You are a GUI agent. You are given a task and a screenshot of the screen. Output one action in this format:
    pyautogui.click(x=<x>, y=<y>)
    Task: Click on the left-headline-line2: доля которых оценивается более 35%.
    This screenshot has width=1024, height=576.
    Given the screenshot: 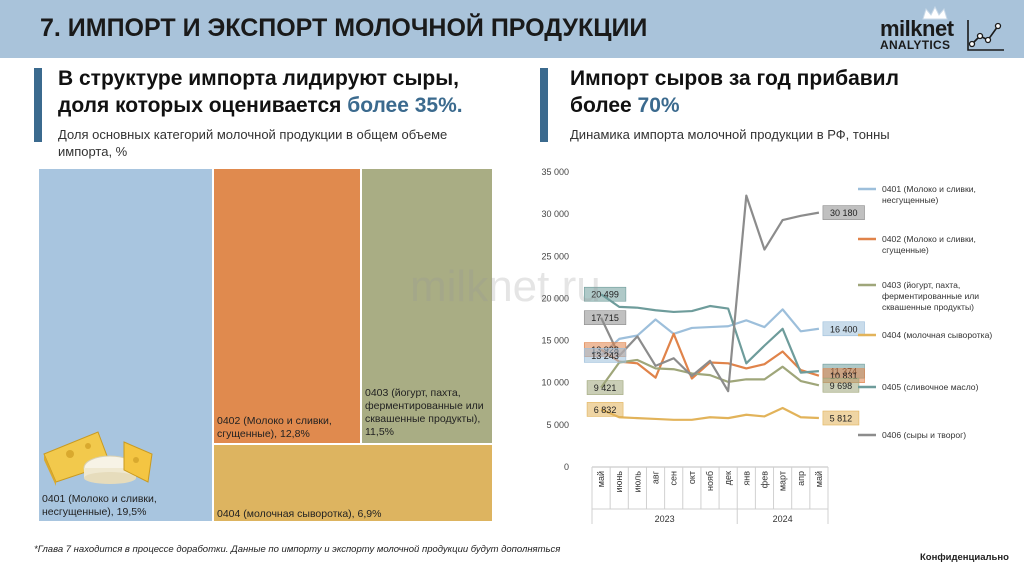 What is the action you would take?
    pyautogui.click(x=260, y=105)
    